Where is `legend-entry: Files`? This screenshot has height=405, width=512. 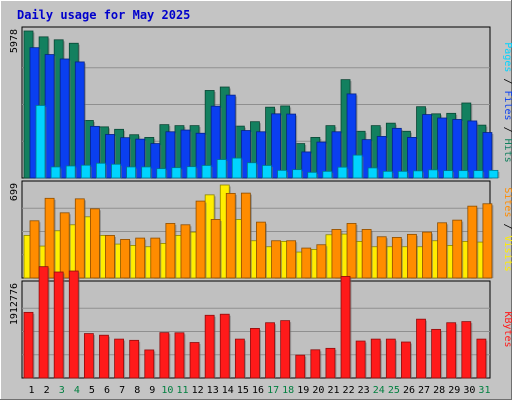 legend-entry: Files is located at coordinates (507, 105).